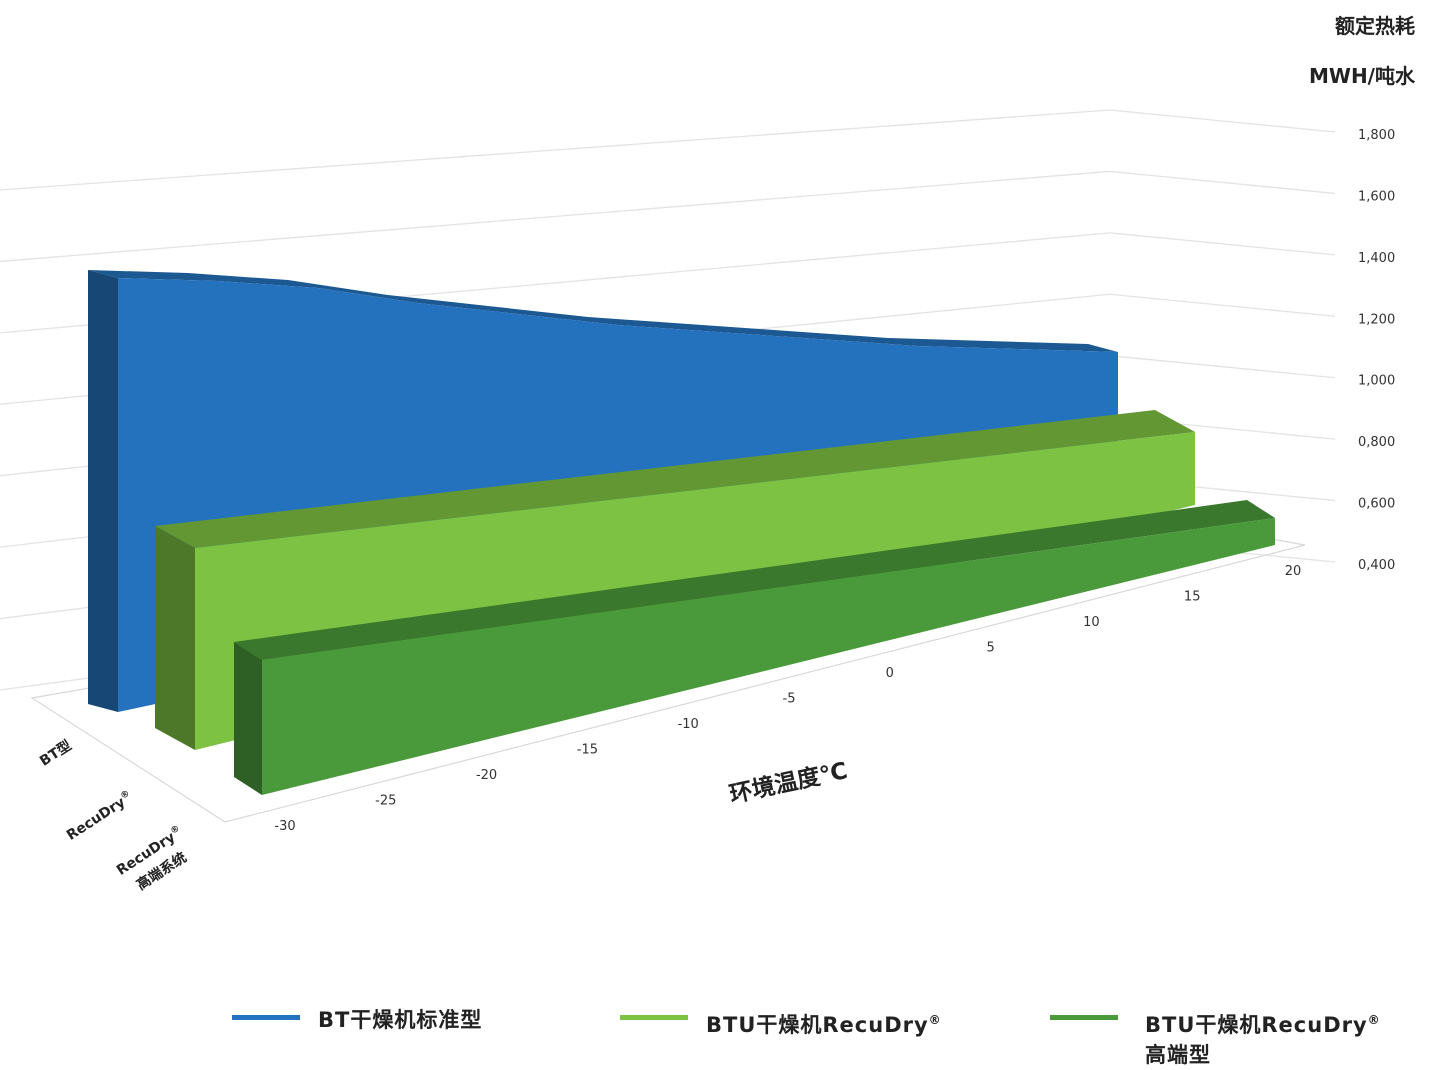 The height and width of the screenshot is (1070, 1435). Describe the element at coordinates (284, 826) in the screenshot. I see `x-tick-label: -30` at that location.